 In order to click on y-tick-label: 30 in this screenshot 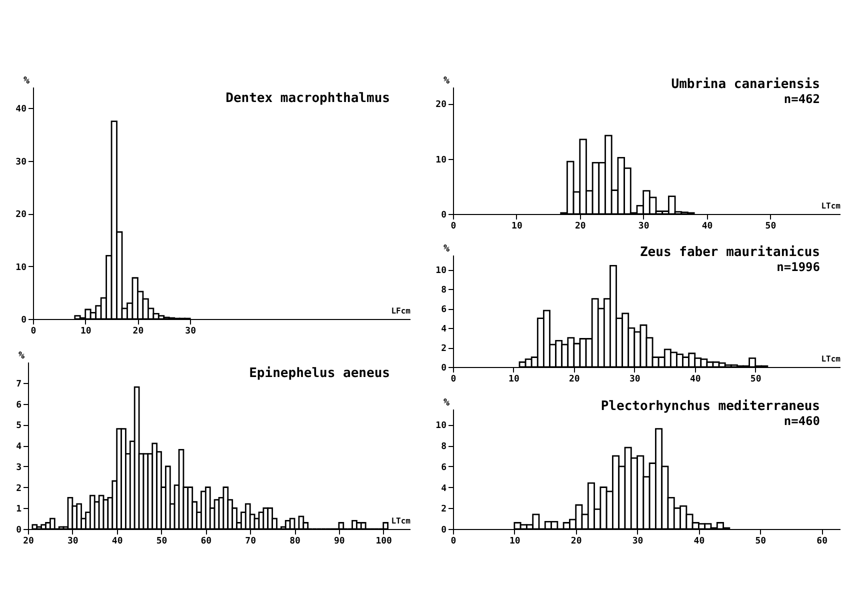, I will do `click(21, 162)`.